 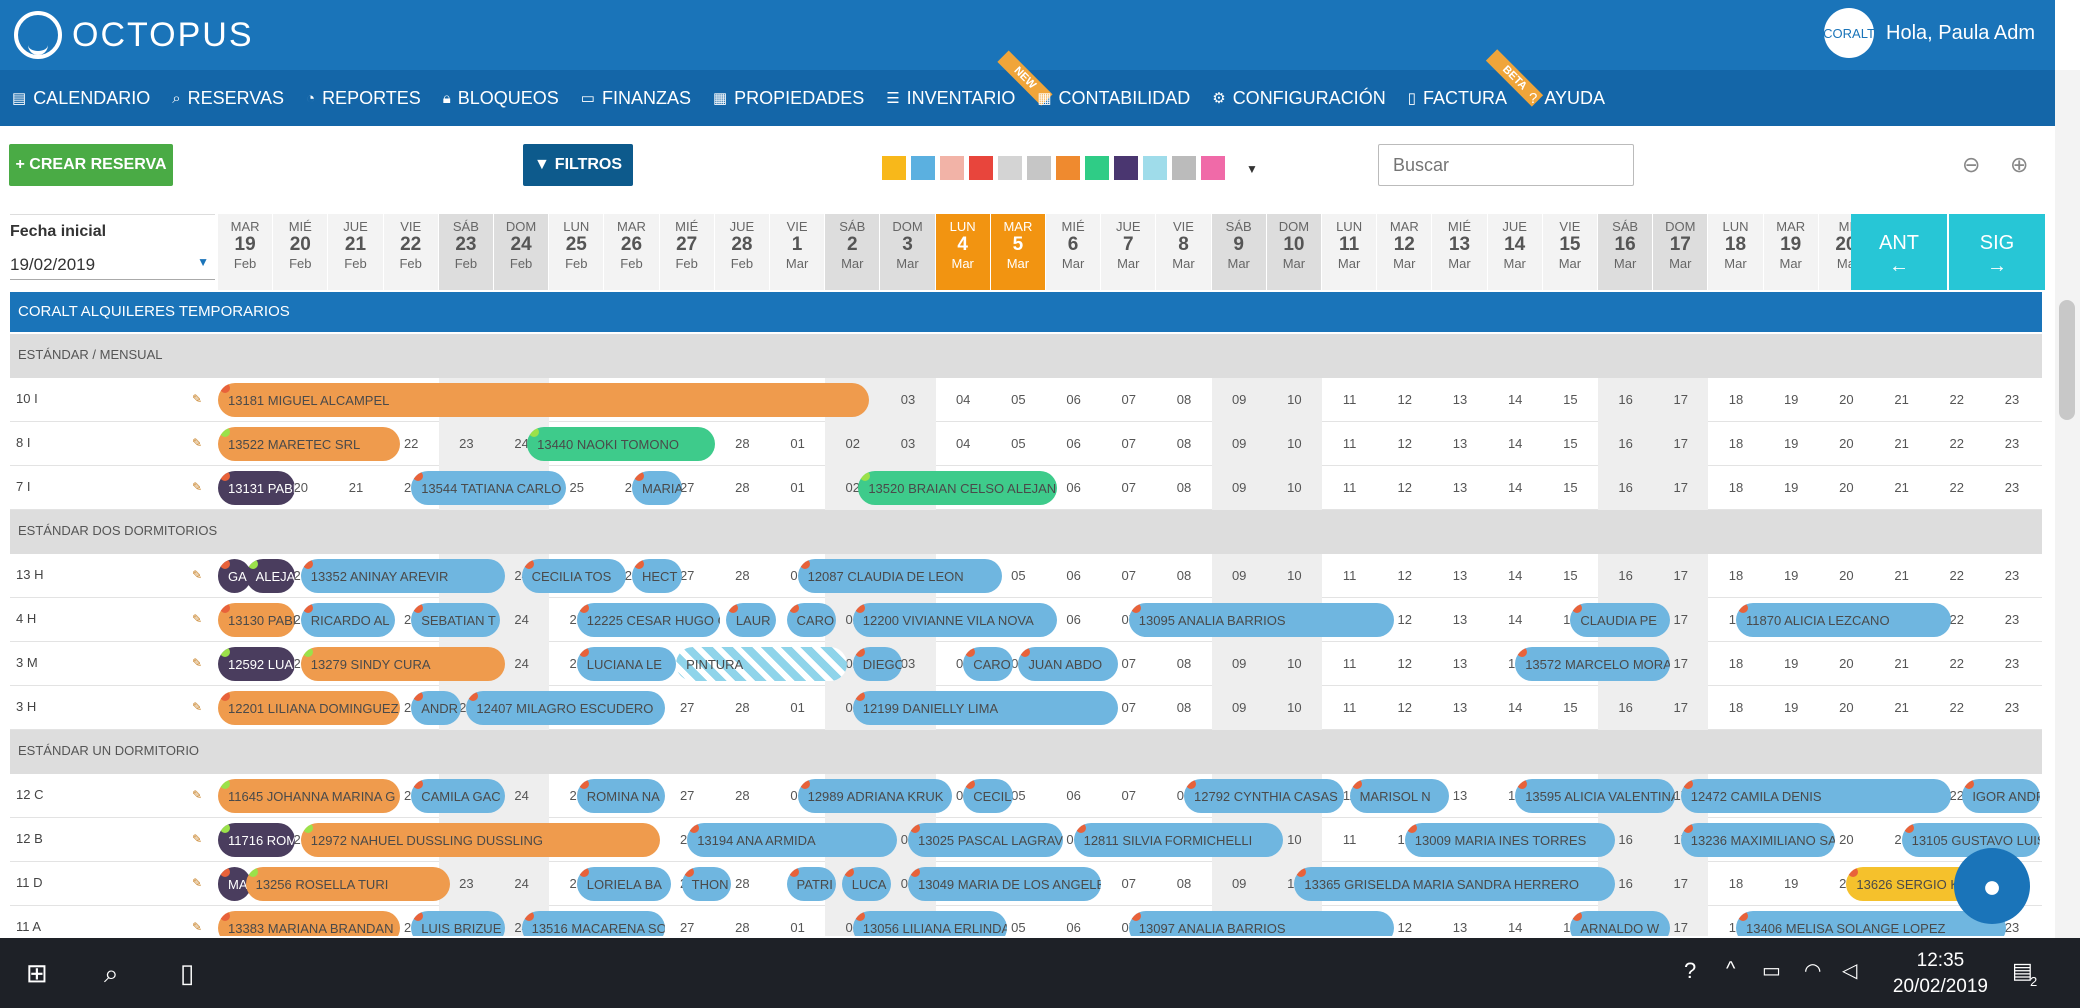 What do you see at coordinates (1506, 165) in the screenshot?
I see `search-input` at bounding box center [1506, 165].